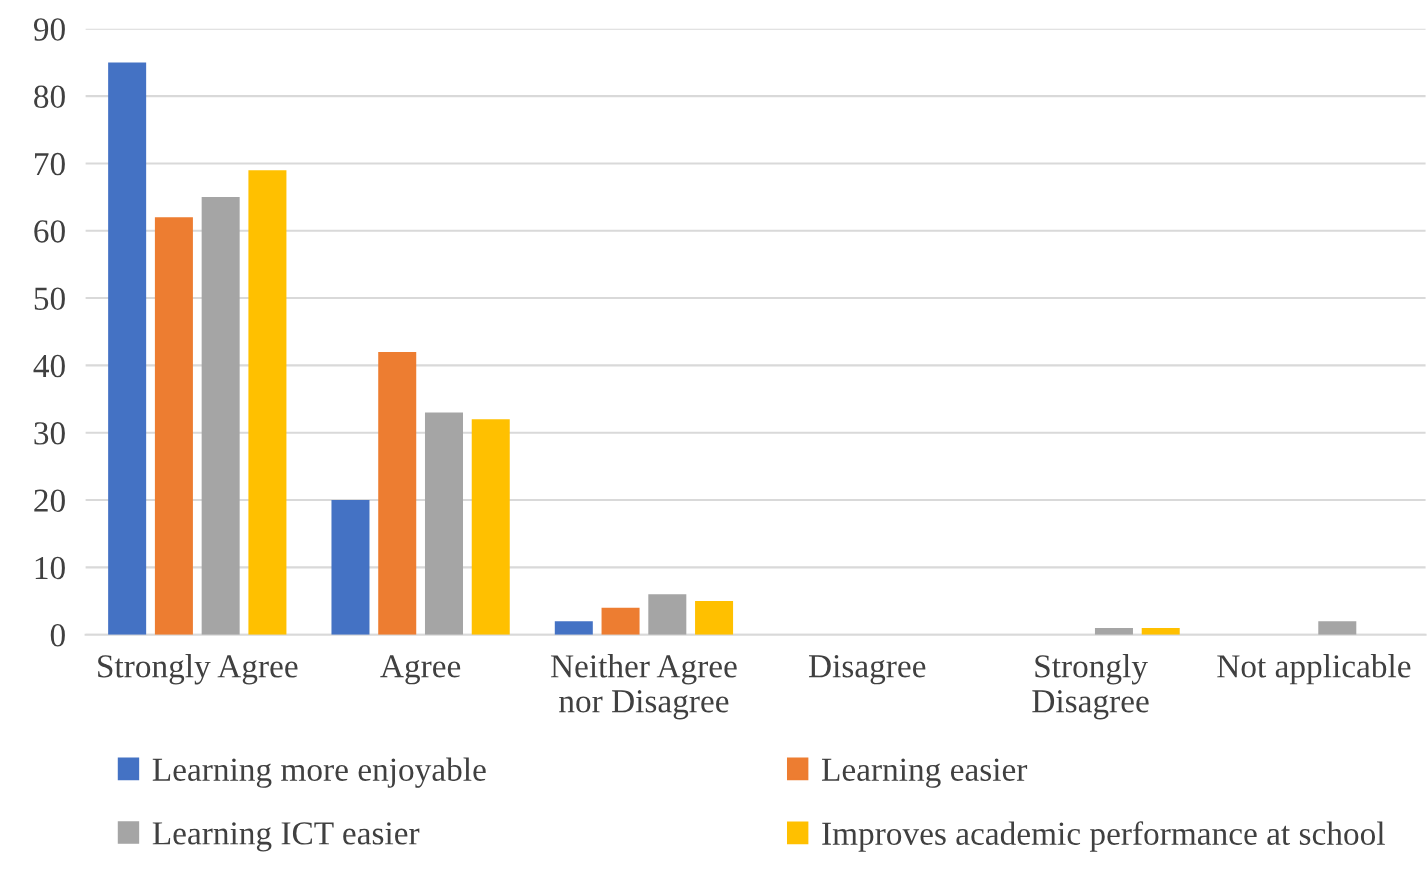  Describe the element at coordinates (1090, 687) in the screenshot. I see `x-tick-label: Strongly Disagree` at that location.